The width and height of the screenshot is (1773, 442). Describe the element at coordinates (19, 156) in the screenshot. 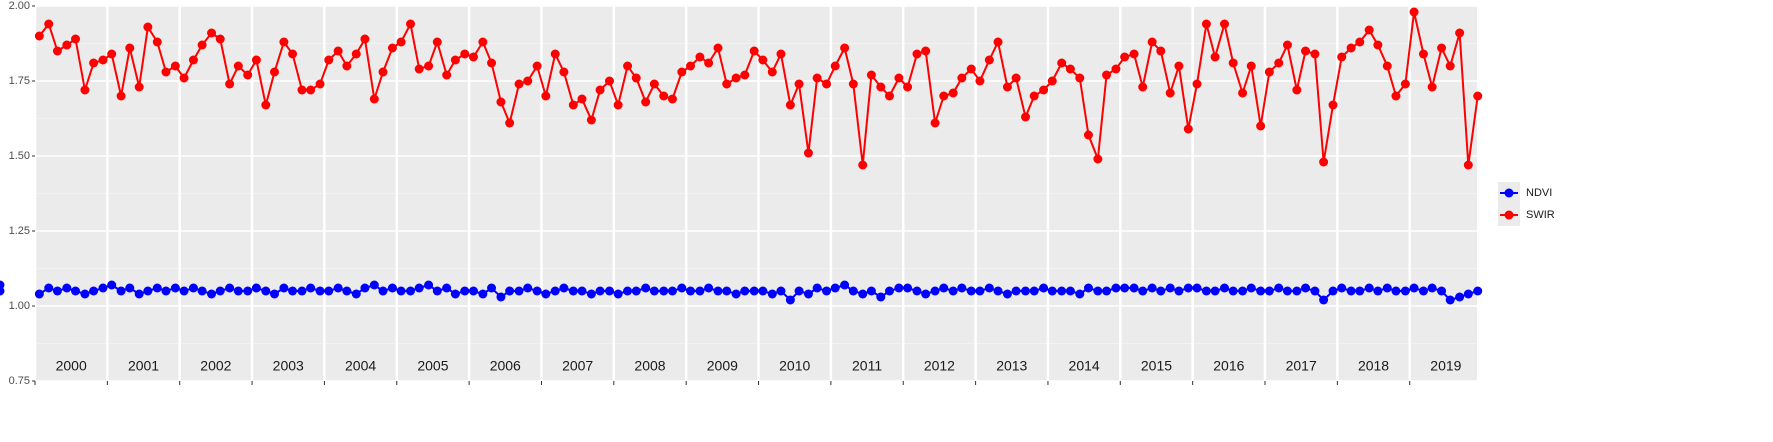

I see `y-tick-label: 1.50` at that location.